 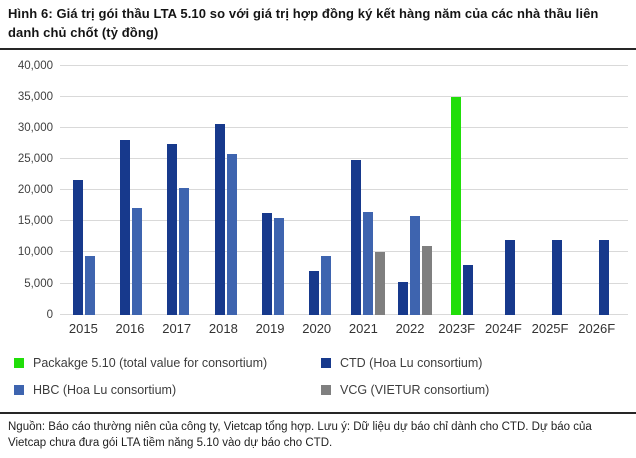 I want to click on bar-hbc-2016, so click(x=136, y=261).